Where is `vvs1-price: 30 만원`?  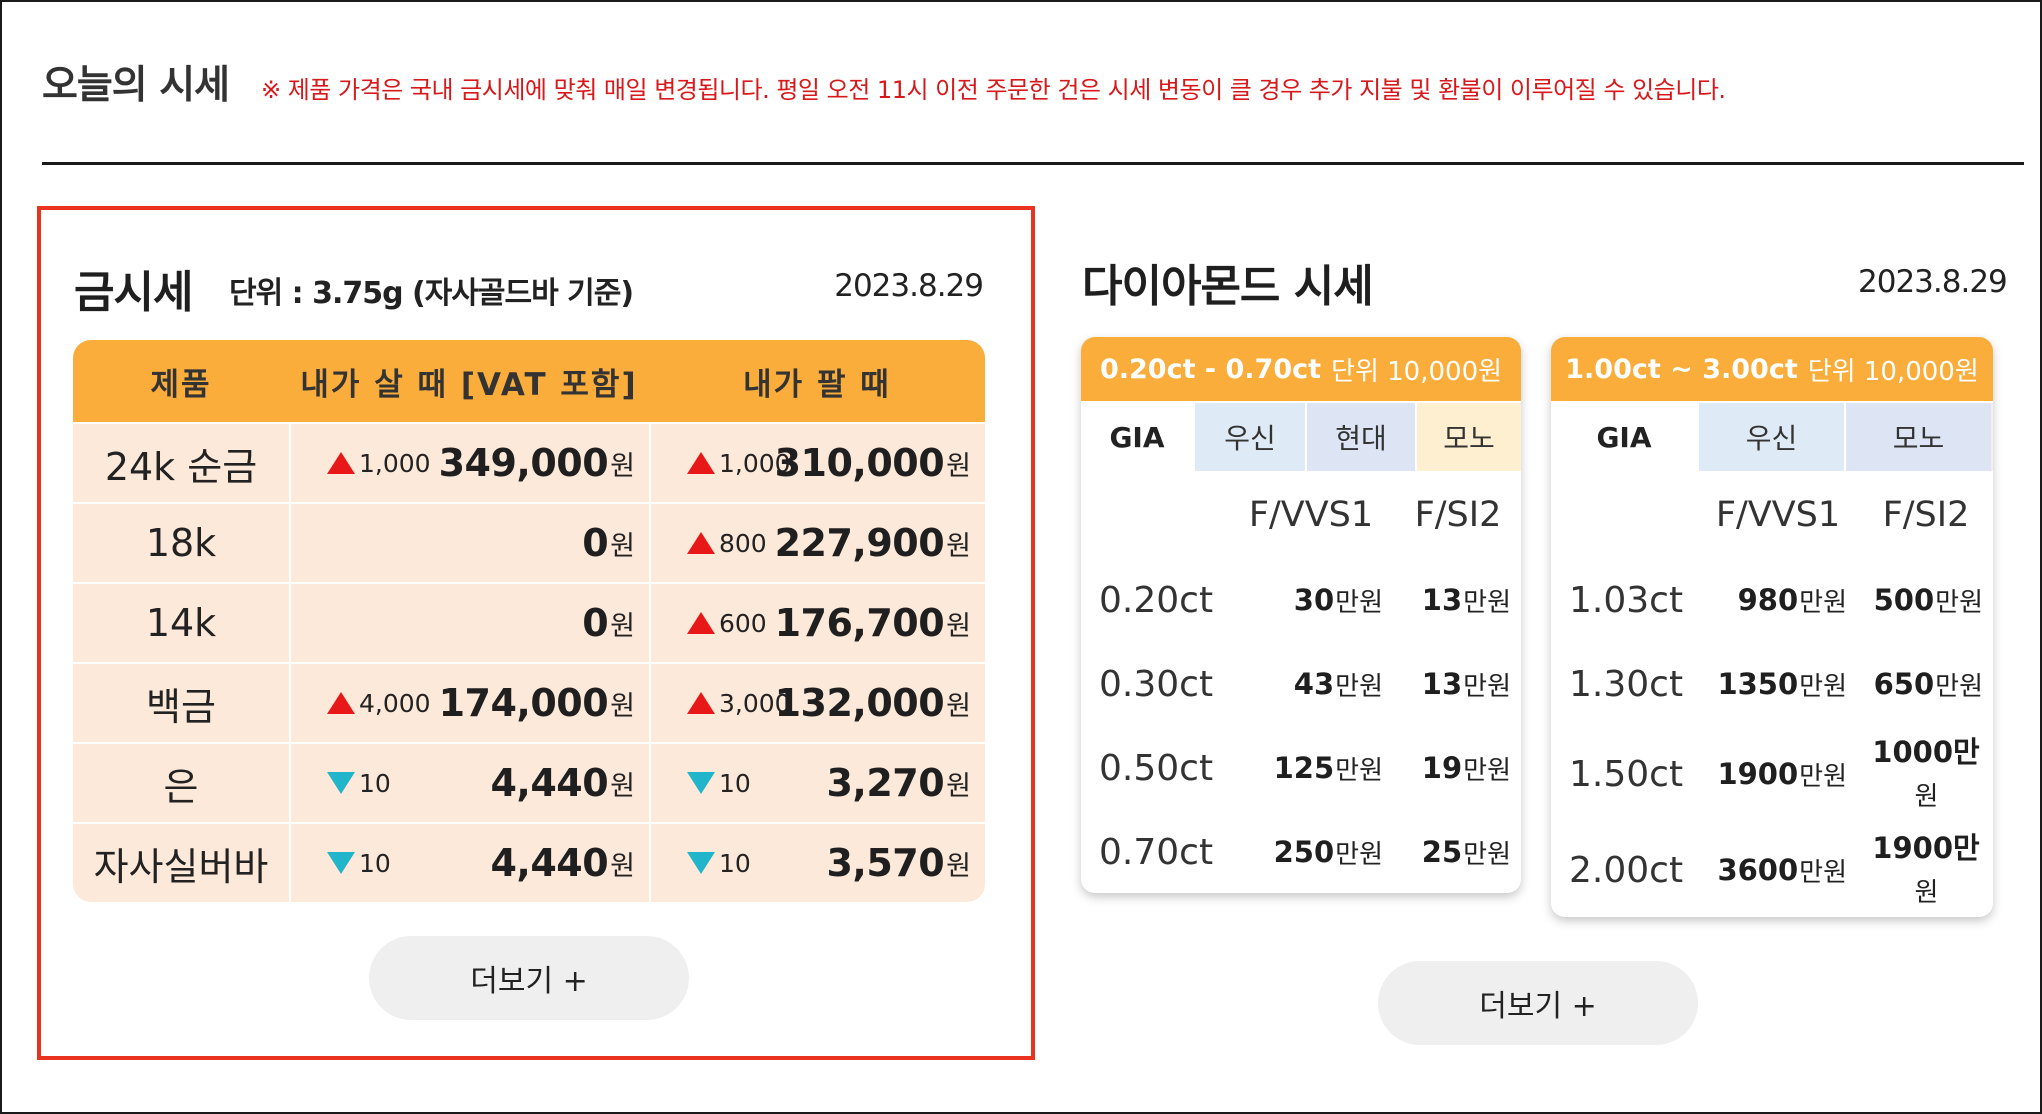 vvs1-price: 30 만원 is located at coordinates (1310, 600).